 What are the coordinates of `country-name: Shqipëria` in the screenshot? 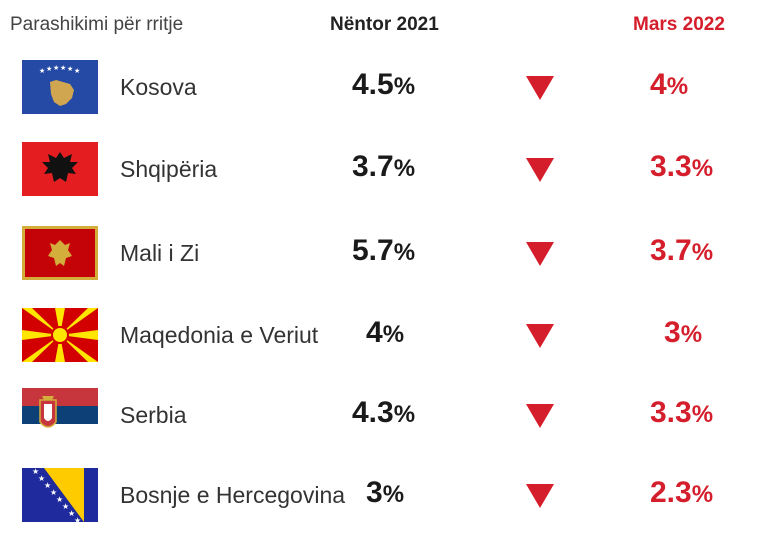 It's located at (169, 169).